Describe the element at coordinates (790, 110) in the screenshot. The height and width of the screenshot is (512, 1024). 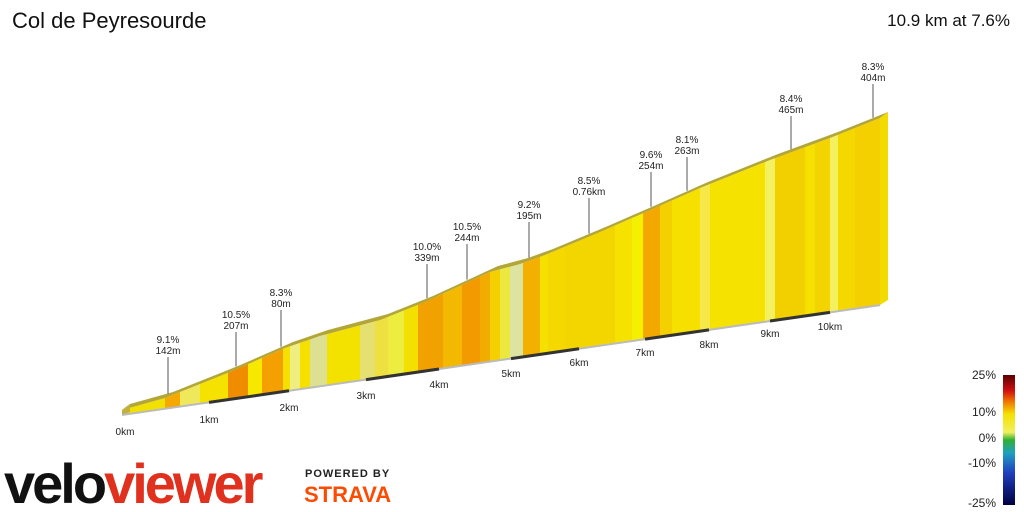
I see `annotation-length: 465m` at that location.